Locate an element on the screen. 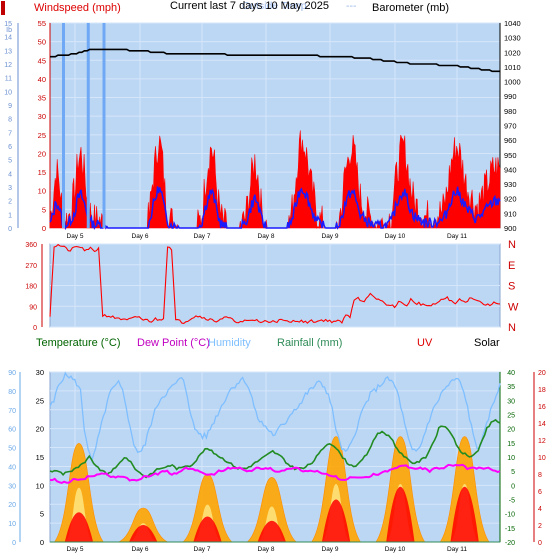  lb-tick-label: 4 is located at coordinates (10, 174).